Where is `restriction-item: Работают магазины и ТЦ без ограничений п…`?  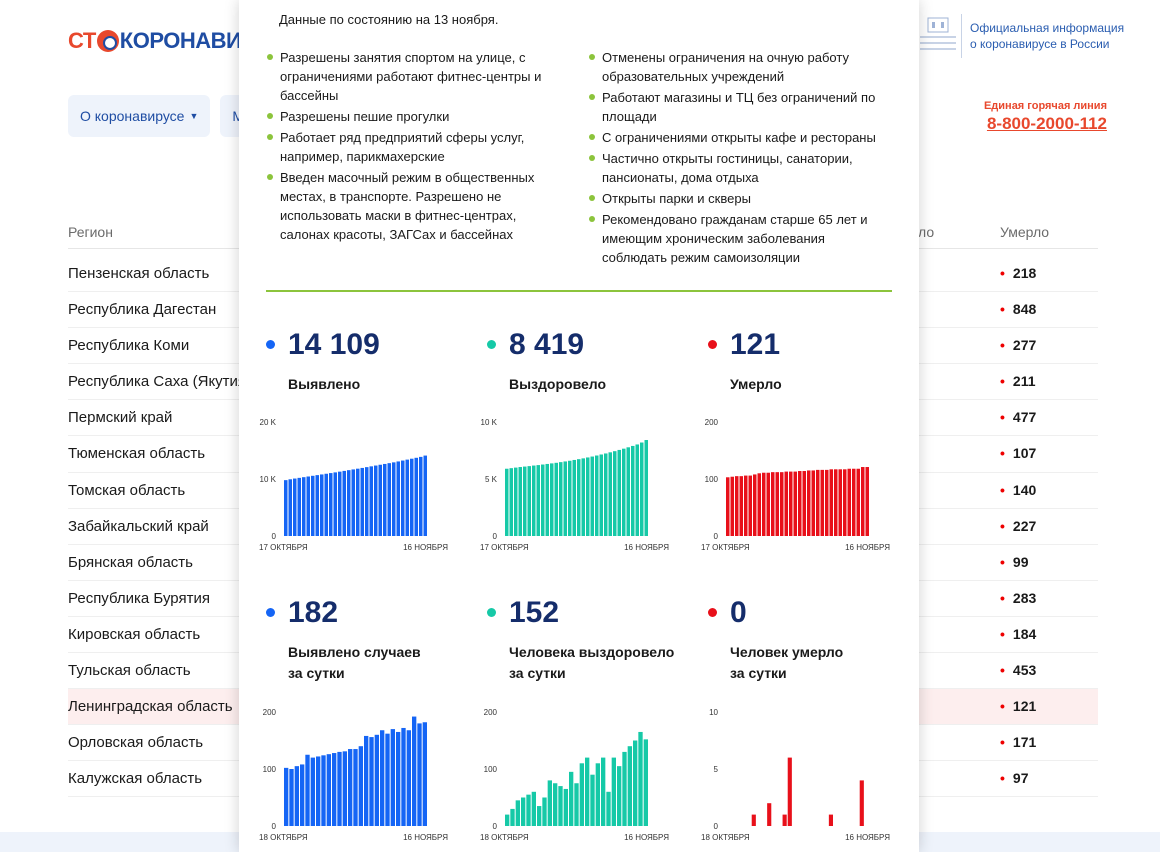
restriction-item: Работают магазины и ТЦ без ограничений п… is located at coordinates (734, 107).